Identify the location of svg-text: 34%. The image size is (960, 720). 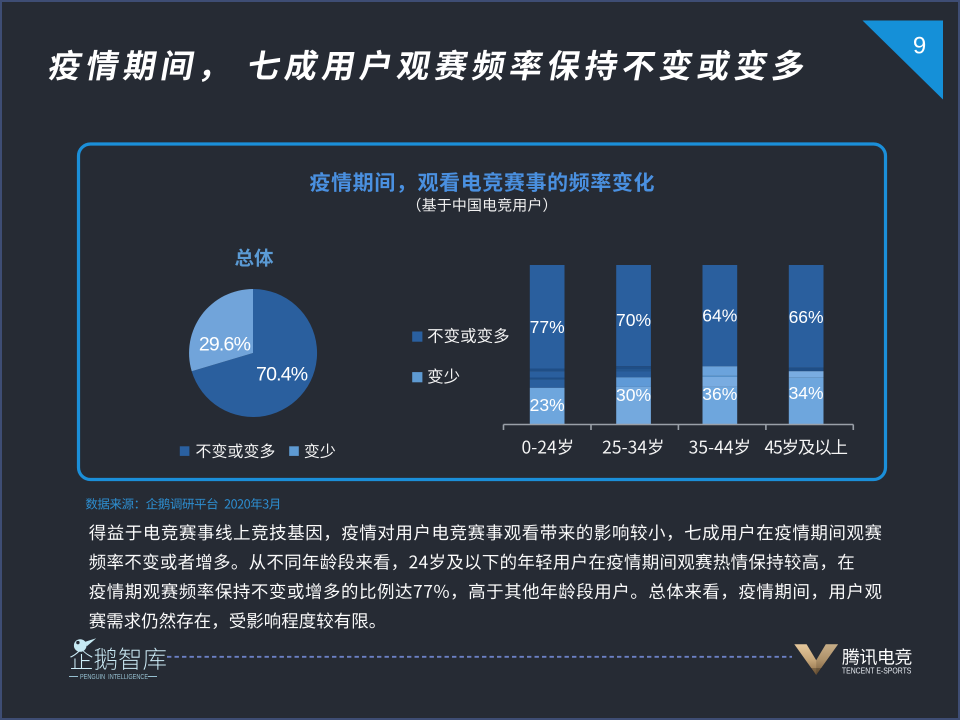
(806, 393).